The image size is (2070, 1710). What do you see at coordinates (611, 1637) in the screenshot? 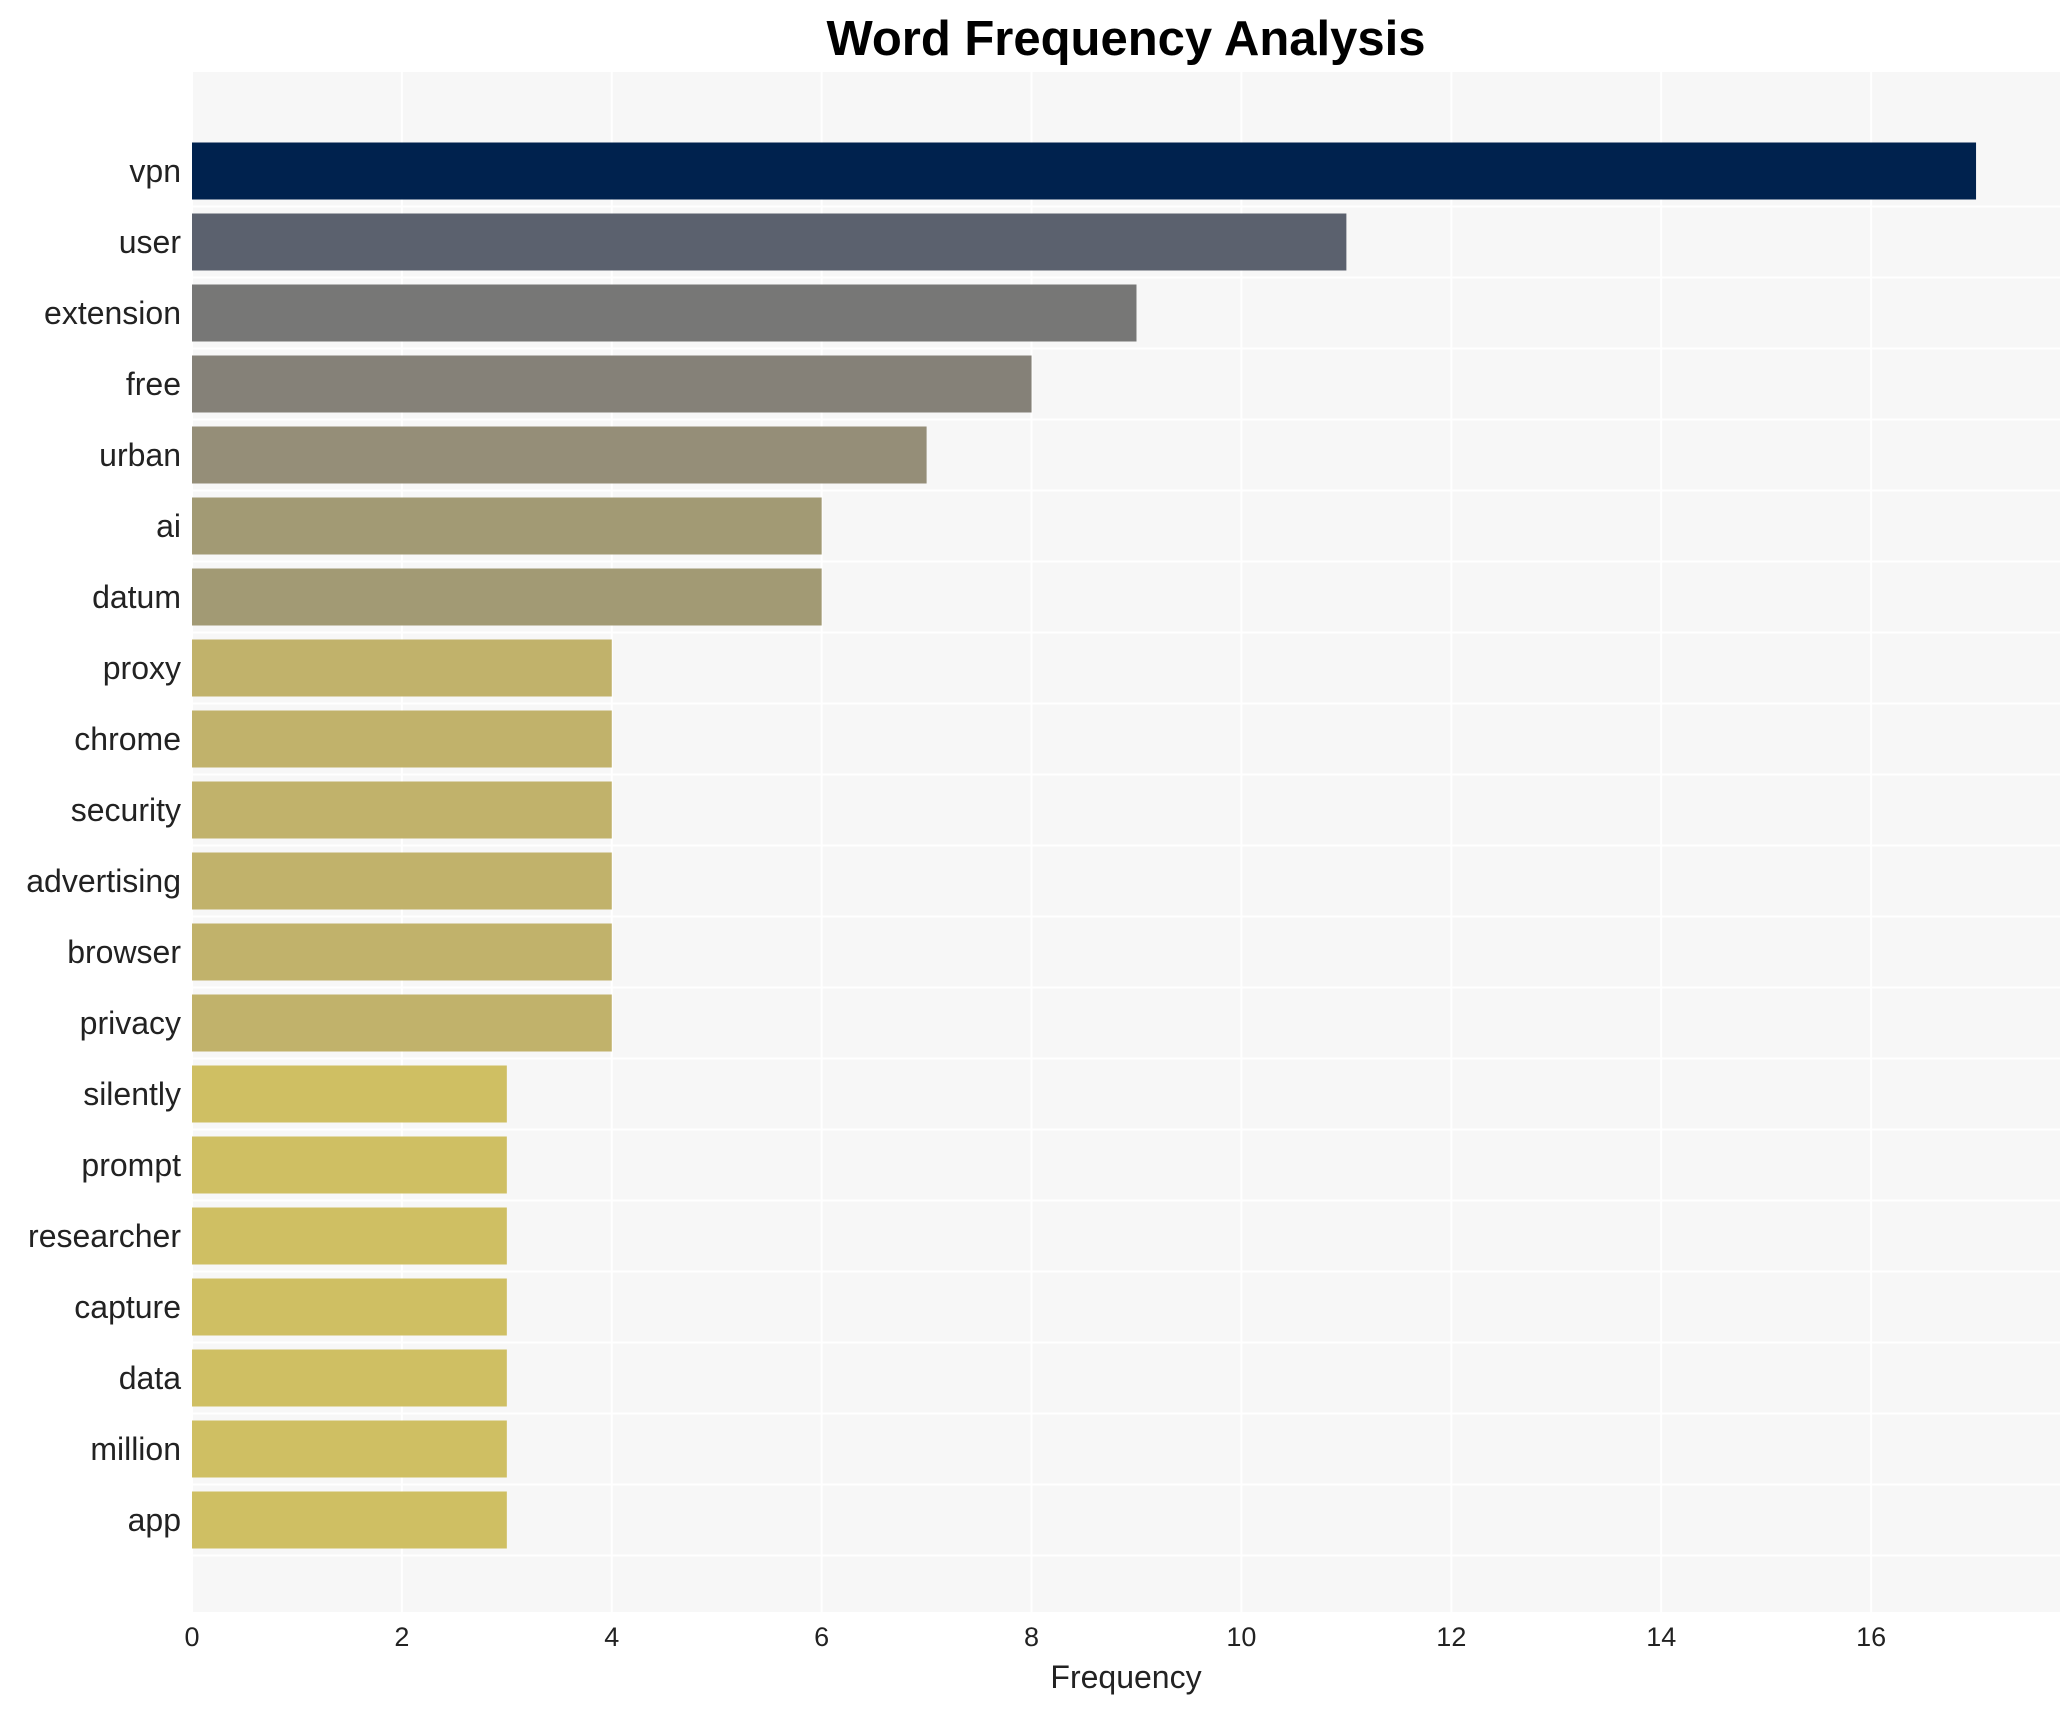
I see `x-tick-label-4: 4` at bounding box center [611, 1637].